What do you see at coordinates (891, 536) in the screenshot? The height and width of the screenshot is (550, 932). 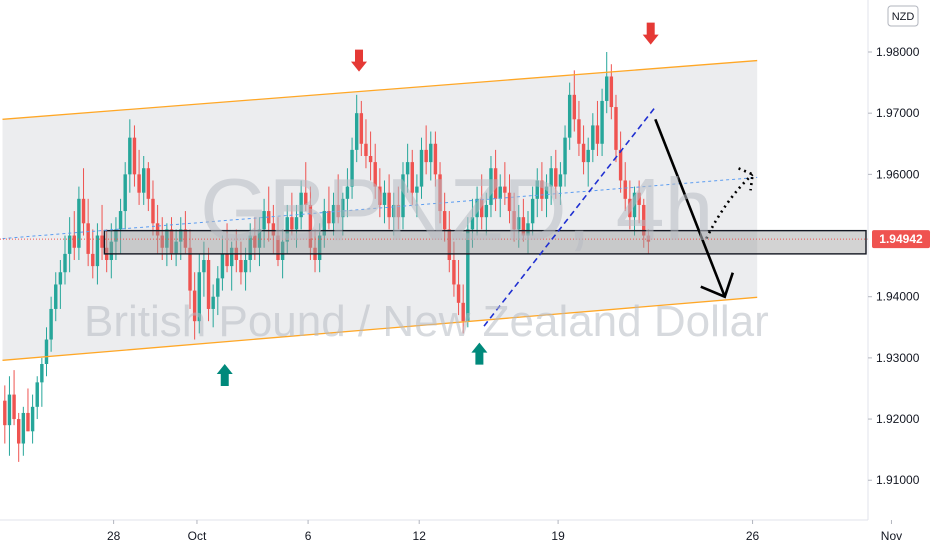 I see `time-tick-label: Nov` at bounding box center [891, 536].